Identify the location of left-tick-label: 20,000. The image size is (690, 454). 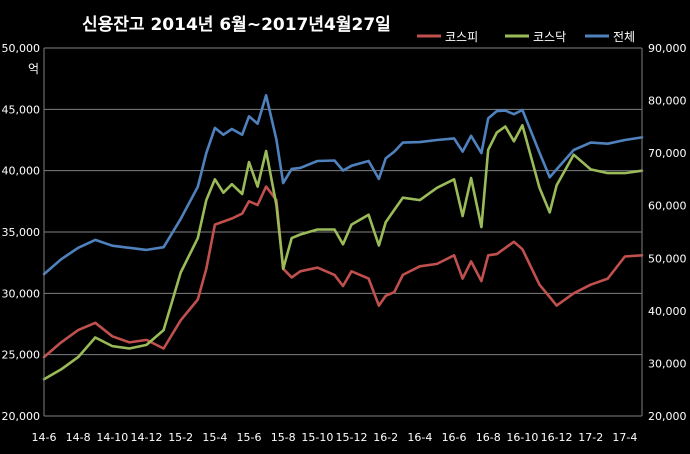
(21, 416).